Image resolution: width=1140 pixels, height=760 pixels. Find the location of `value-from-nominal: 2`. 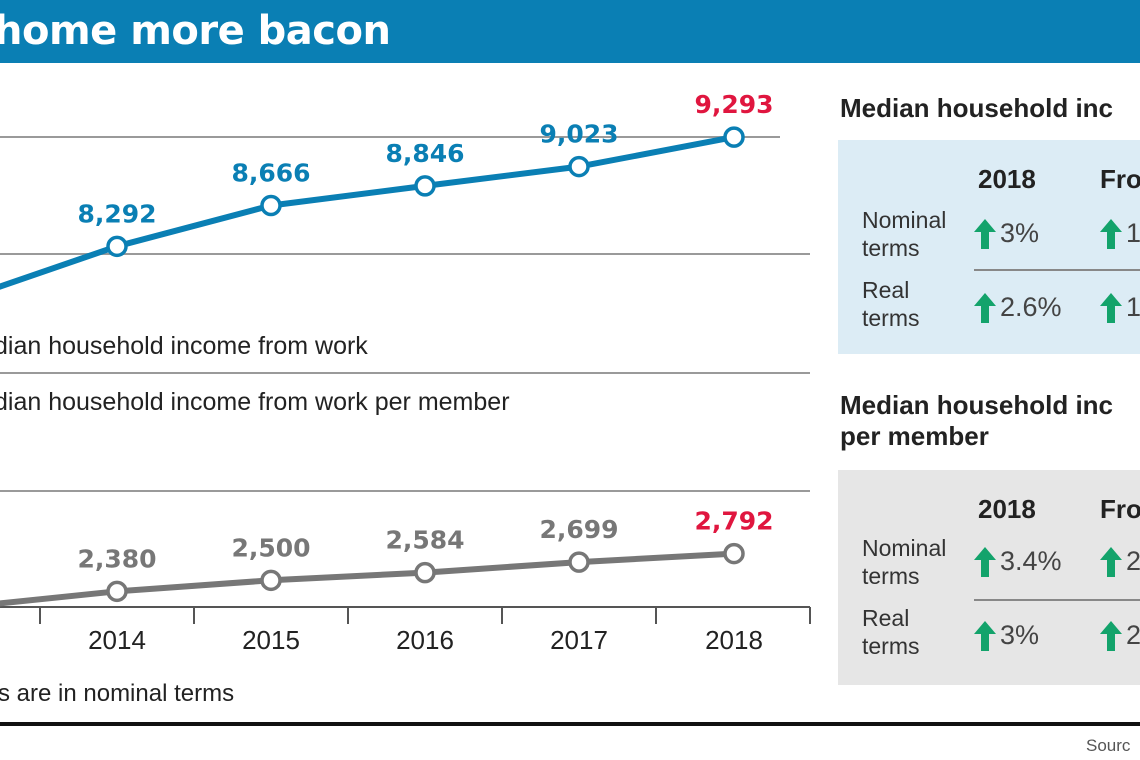

value-from-nominal: 2 is located at coordinates (1120, 561).